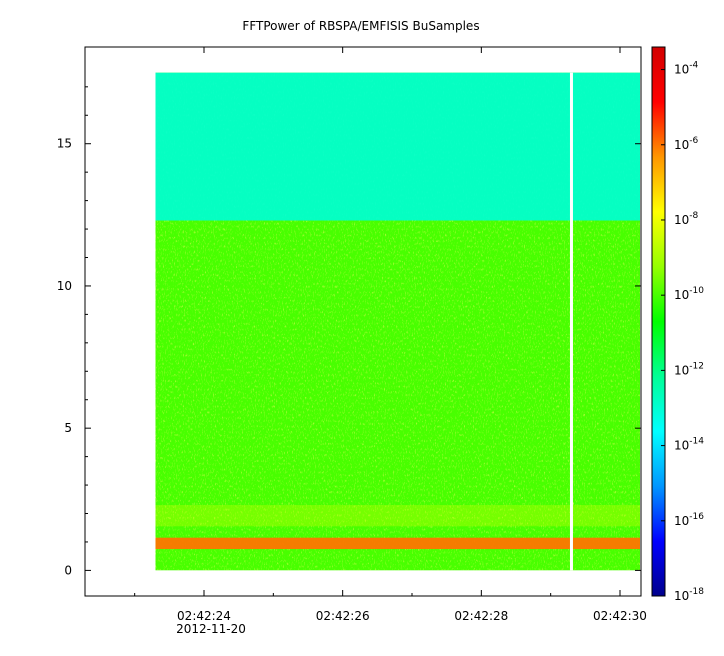  I want to click on colorbar: 10⁻⁴ 10⁻⁶ 10⁻⁸ 10⁻¹⁰ 10⁻¹² 10⁻¹⁴ 10⁻¹⁶ 10⁻¹⁸, so click(677, 324).